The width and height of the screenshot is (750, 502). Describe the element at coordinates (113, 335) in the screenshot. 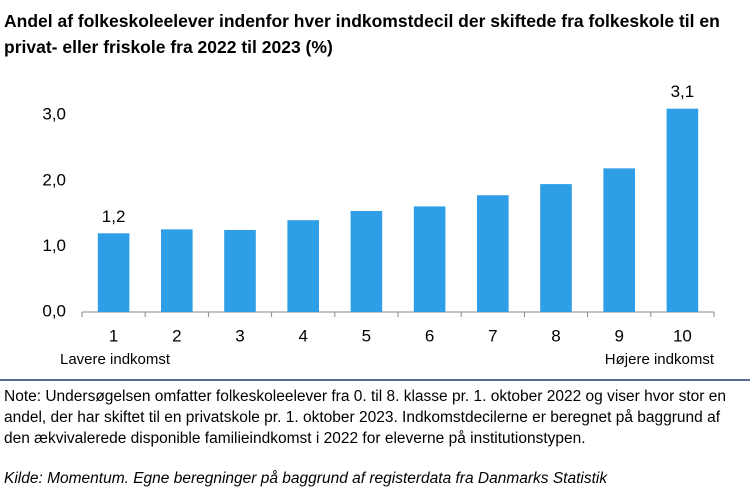

I see `x-tick-label: 1` at that location.